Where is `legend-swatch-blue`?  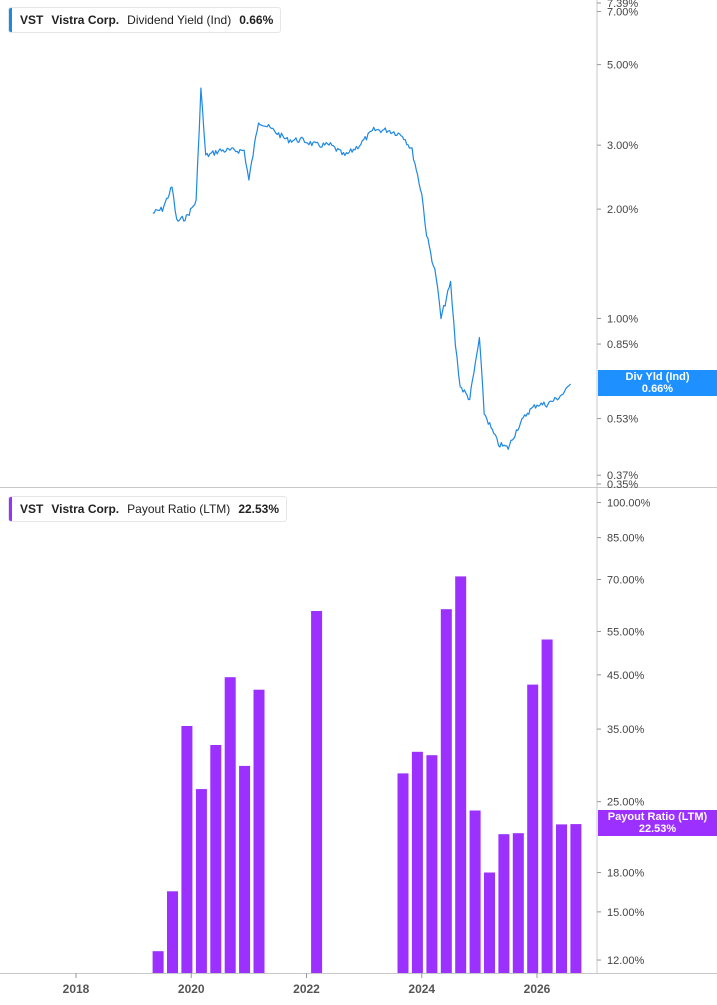 legend-swatch-blue is located at coordinates (10, 20).